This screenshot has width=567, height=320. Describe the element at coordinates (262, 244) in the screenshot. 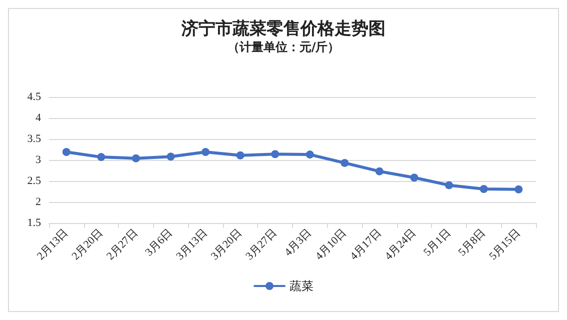

I see `x-tick-label: 3月27日` at that location.